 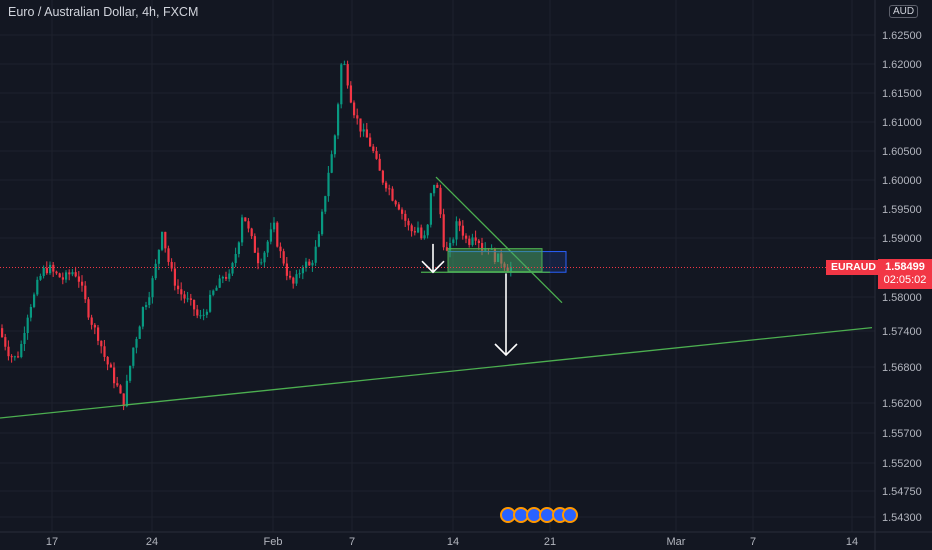 I want to click on current-price-value: 1.58499, so click(x=905, y=267).